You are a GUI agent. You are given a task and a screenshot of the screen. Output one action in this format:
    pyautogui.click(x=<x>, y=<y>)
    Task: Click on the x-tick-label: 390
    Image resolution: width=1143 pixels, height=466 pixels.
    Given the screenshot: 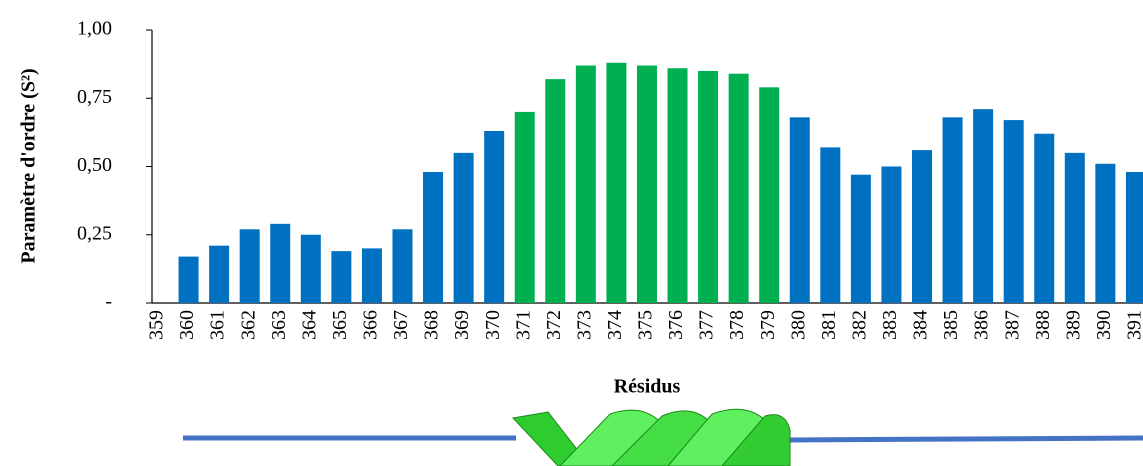 What is the action you would take?
    pyautogui.click(x=1104, y=325)
    